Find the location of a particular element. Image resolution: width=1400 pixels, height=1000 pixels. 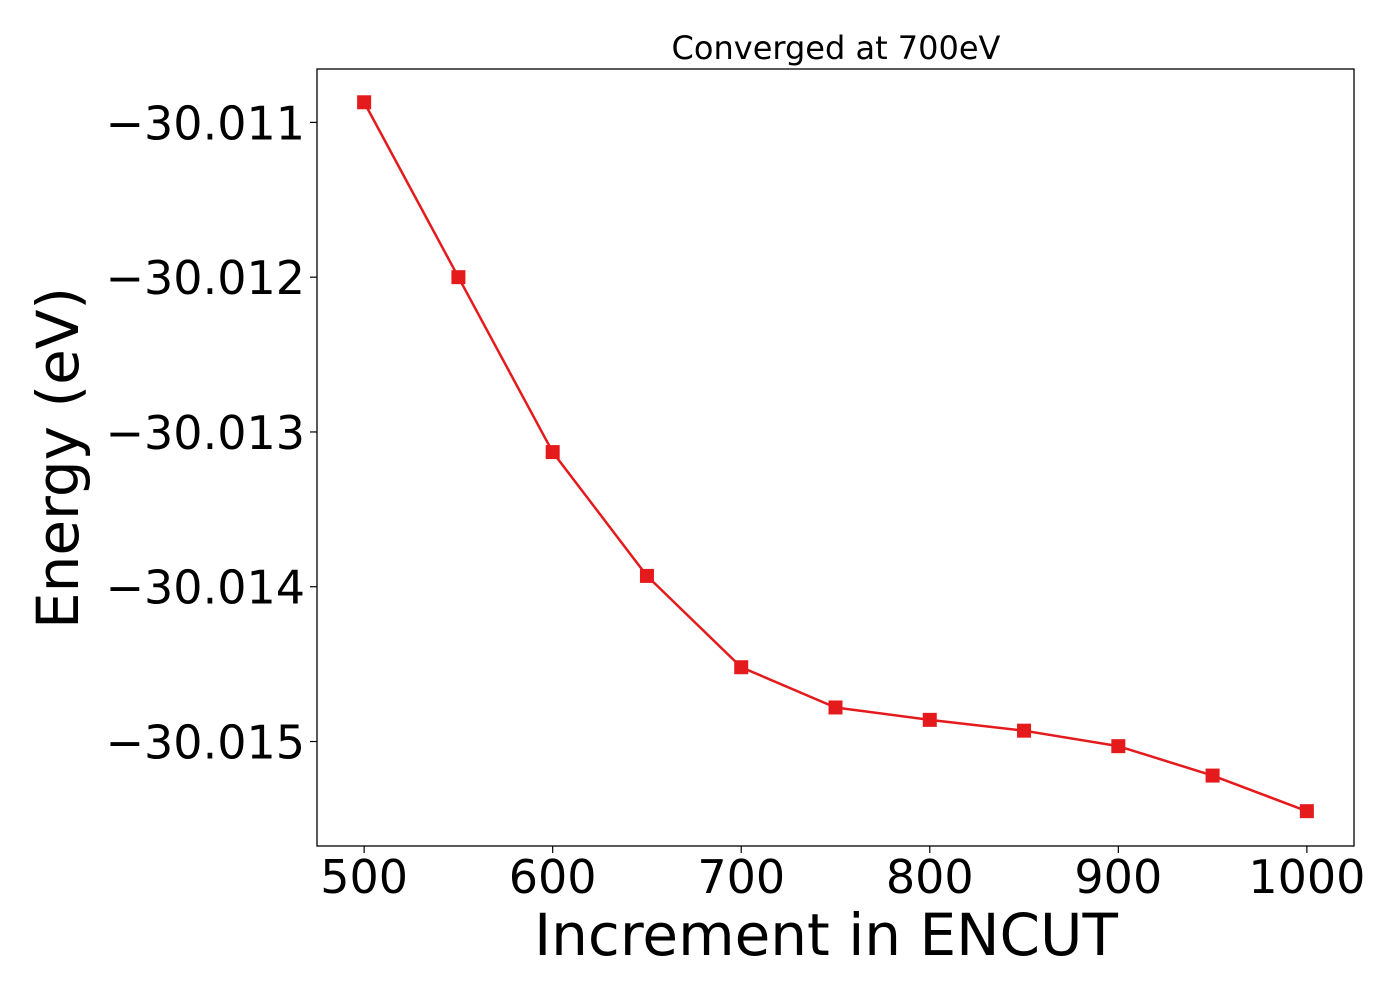

y-tick-label: −30.013 is located at coordinates (206, 433).